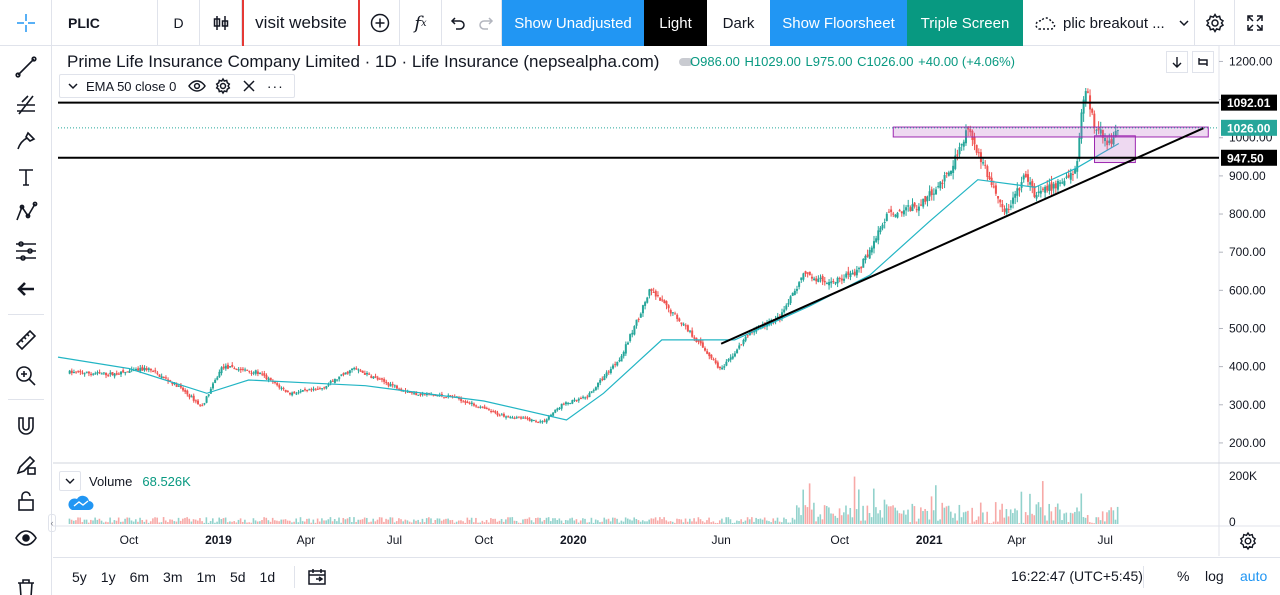 This screenshot has height=595, width=1280. What do you see at coordinates (221, 23) in the screenshot?
I see `chart-type-icon` at bounding box center [221, 23].